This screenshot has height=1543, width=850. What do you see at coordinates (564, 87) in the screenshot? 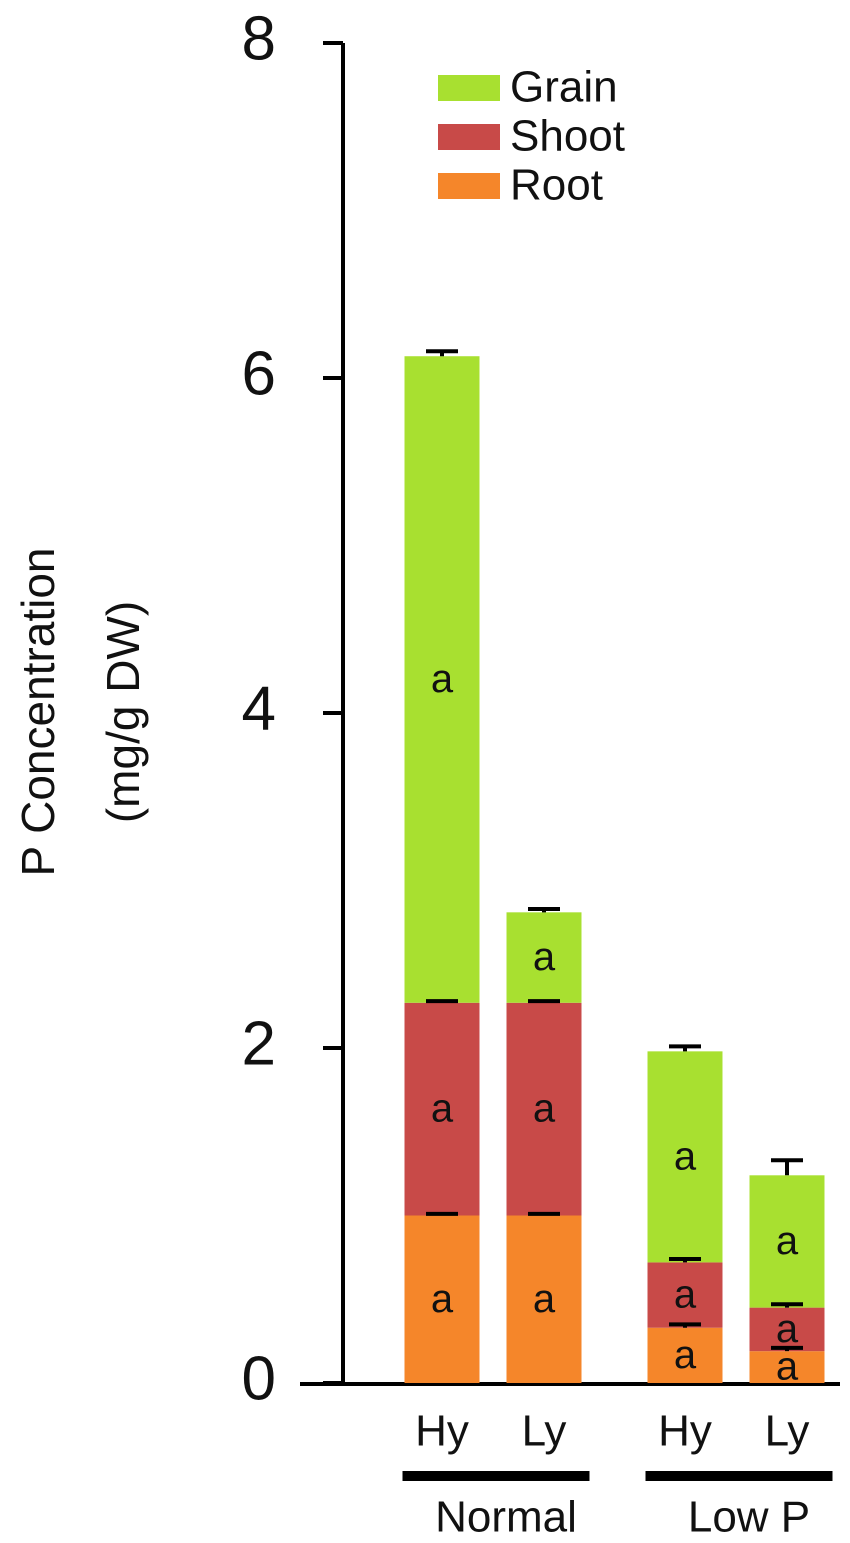
I see `legend-label: Grain` at bounding box center [564, 87].